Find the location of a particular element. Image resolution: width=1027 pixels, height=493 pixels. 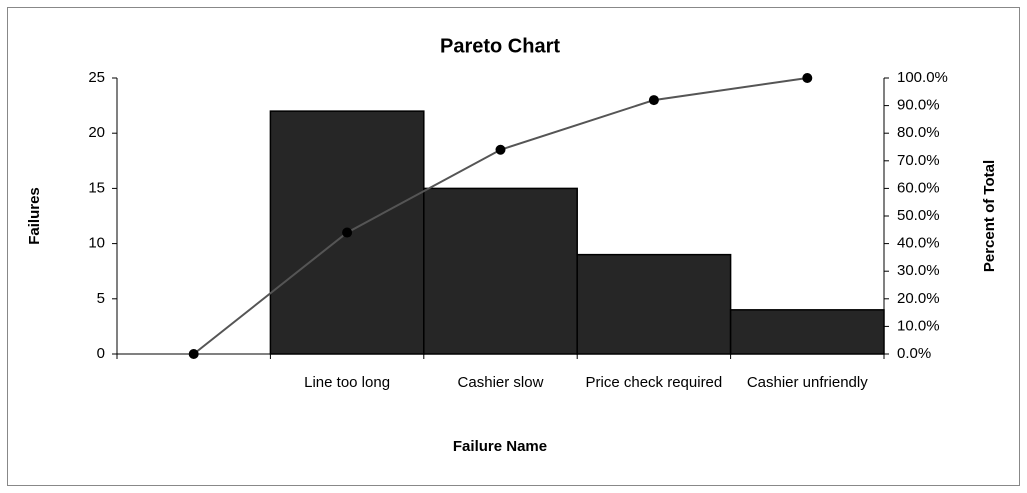

x-tick-label-box: Cashier unfriendly is located at coordinates (807, 382).